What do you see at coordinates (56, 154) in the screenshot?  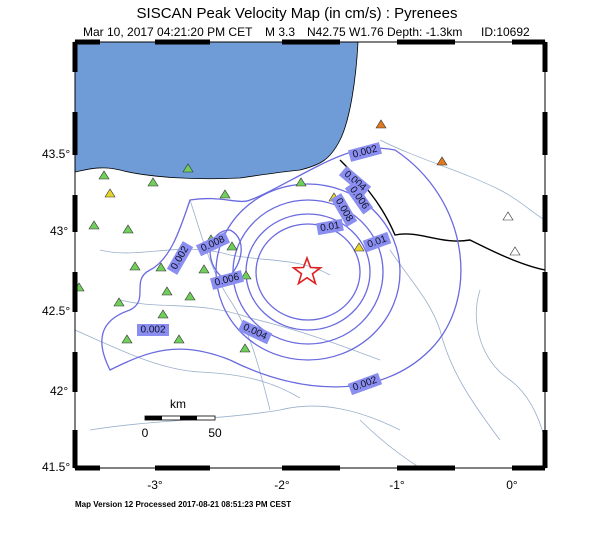 I see `lat-label: 43.5°` at bounding box center [56, 154].